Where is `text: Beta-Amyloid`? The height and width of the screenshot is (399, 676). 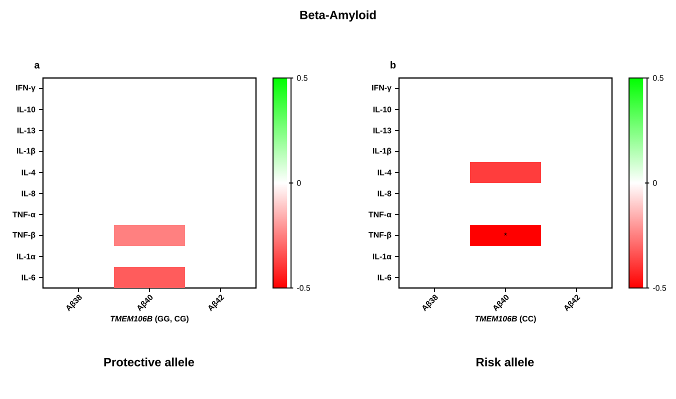
text: Beta-Amyloid is located at coordinates (338, 16).